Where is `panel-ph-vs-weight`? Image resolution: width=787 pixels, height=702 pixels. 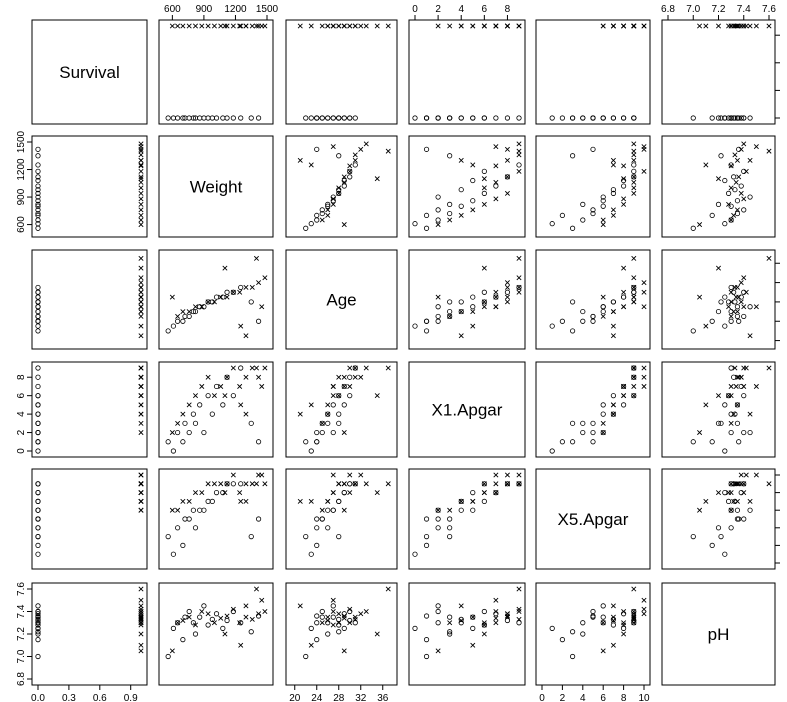 panel-ph-vs-weight is located at coordinates (216, 634).